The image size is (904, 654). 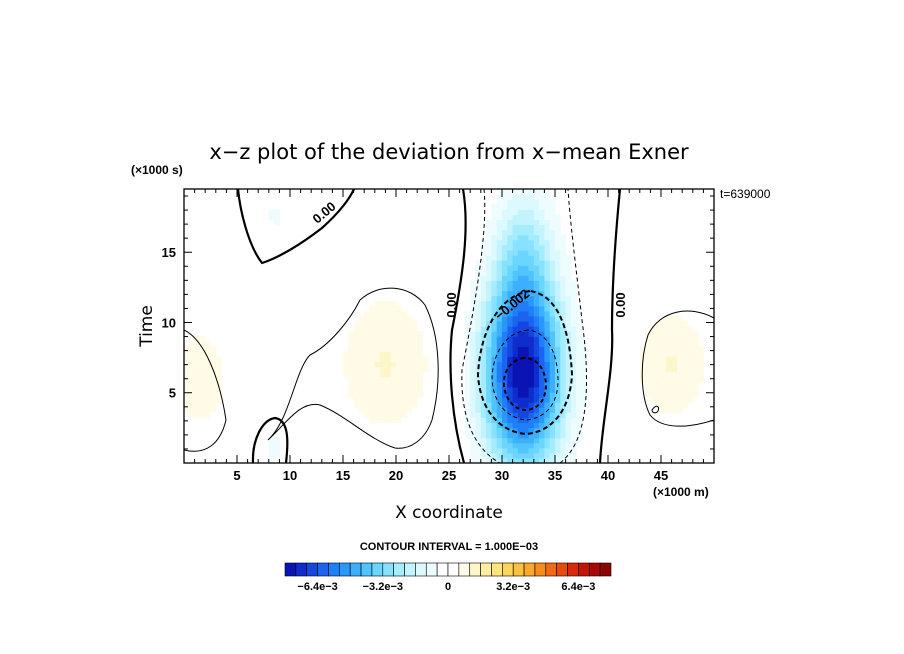 I want to click on contour-zero-bottomleft, so click(x=270, y=439).